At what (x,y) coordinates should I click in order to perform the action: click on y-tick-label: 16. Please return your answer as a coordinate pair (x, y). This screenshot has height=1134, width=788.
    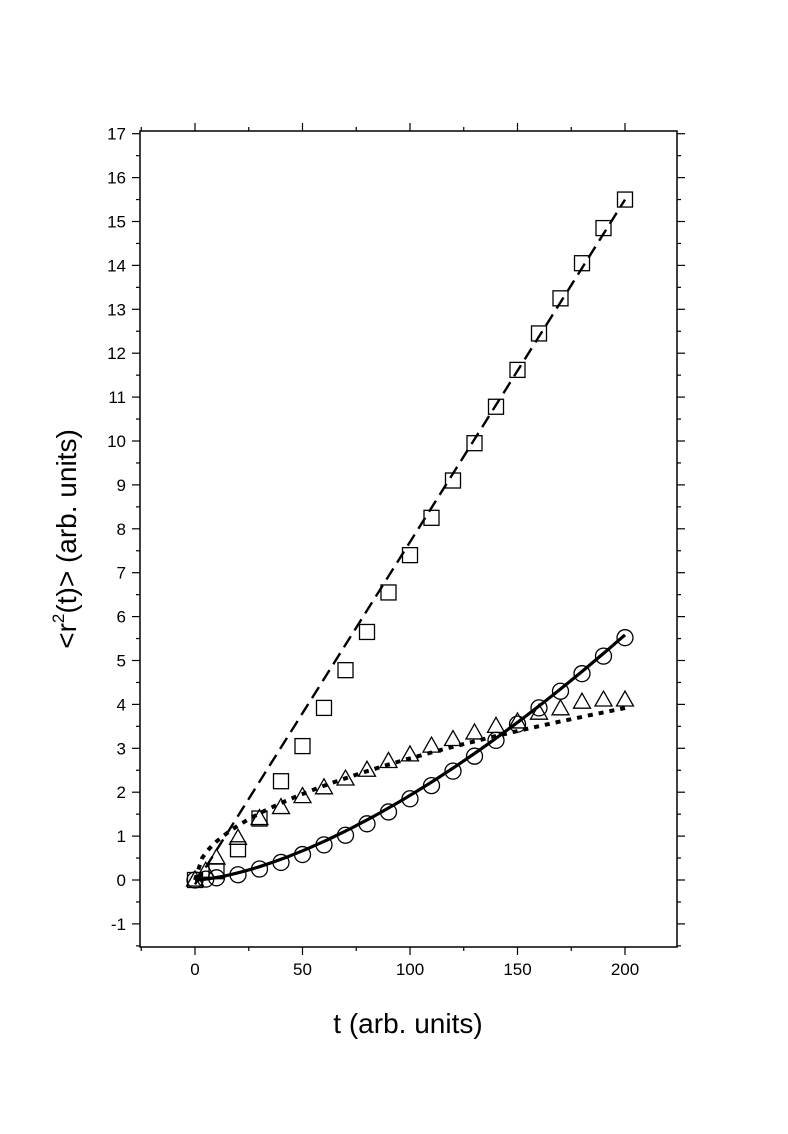
    Looking at the image, I should click on (116, 178).